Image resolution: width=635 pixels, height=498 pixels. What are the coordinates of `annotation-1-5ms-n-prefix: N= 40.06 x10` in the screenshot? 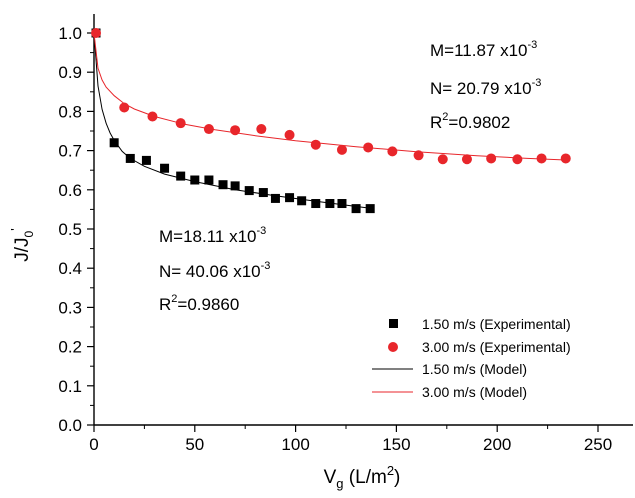 It's located at (210, 271).